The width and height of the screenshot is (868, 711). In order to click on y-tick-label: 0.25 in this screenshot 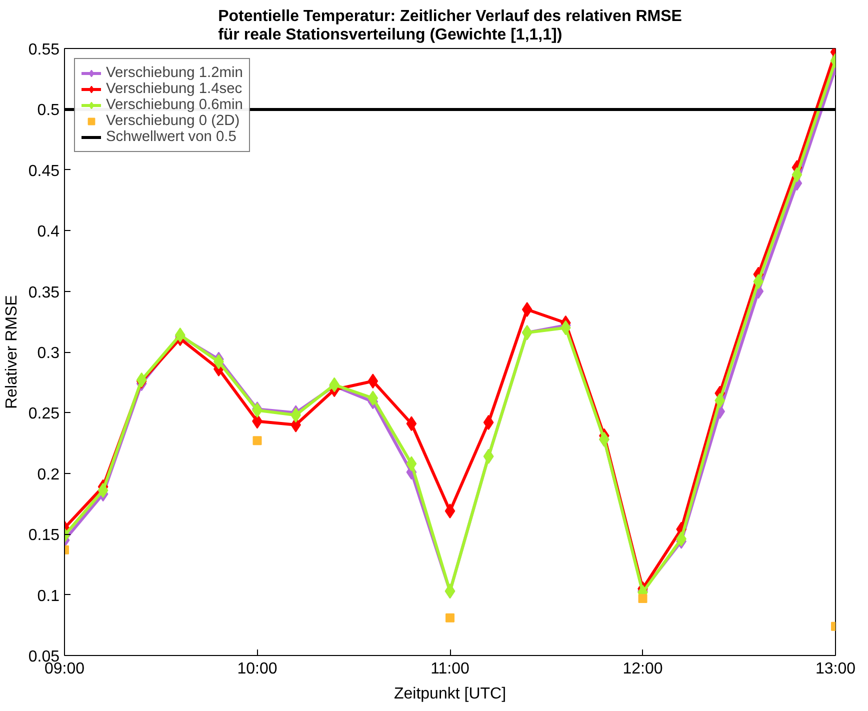, I will do `click(44, 414)`.